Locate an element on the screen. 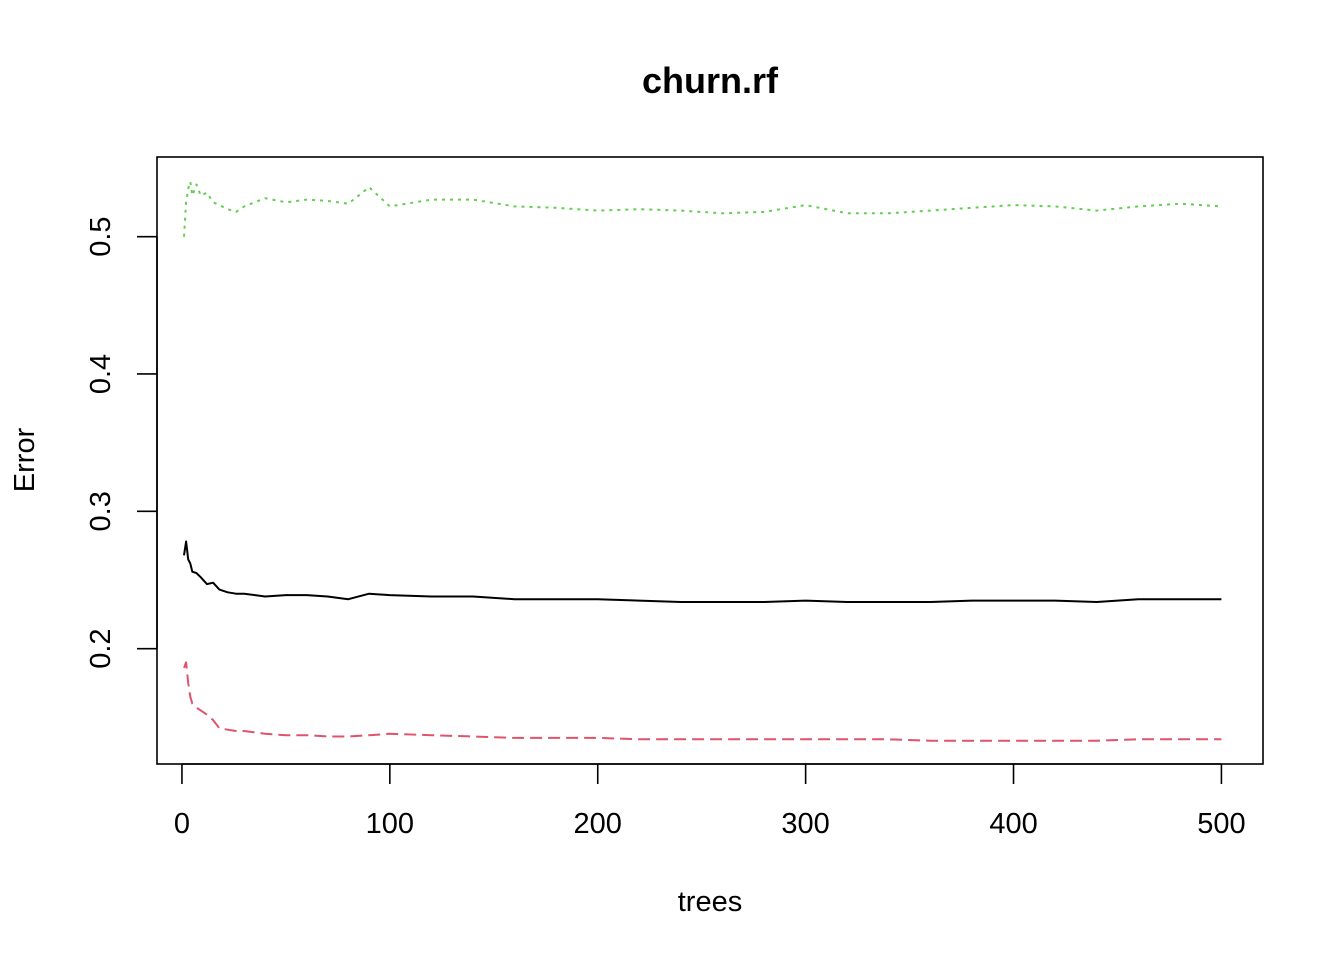 This screenshot has width=1344, height=960. y-tick-label: 0.3 is located at coordinates (101, 511).